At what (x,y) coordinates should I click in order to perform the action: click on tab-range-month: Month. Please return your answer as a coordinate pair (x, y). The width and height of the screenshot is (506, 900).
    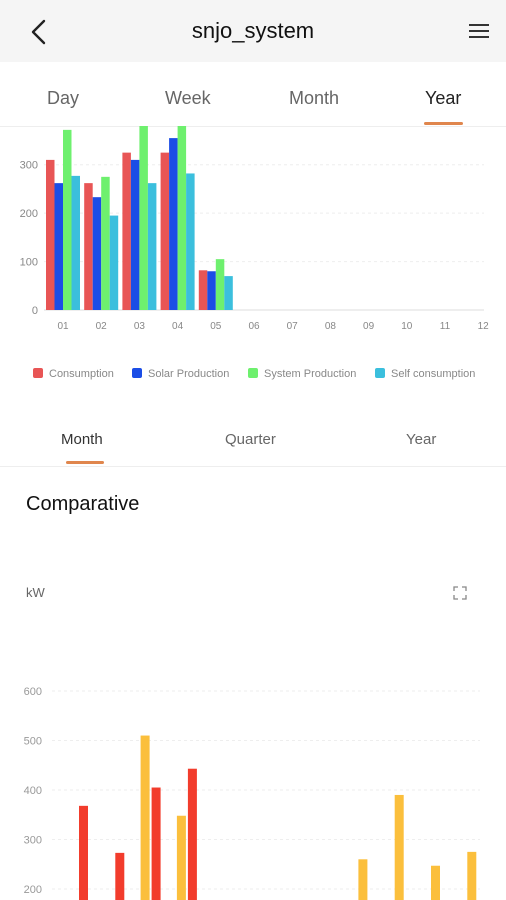
    Looking at the image, I should click on (82, 439).